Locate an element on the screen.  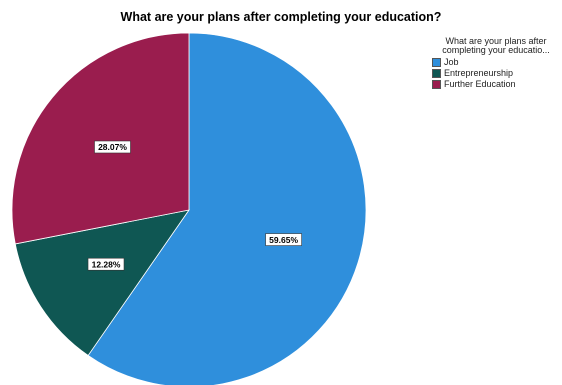
pie-label-text: 59.65% is located at coordinates (283, 240).